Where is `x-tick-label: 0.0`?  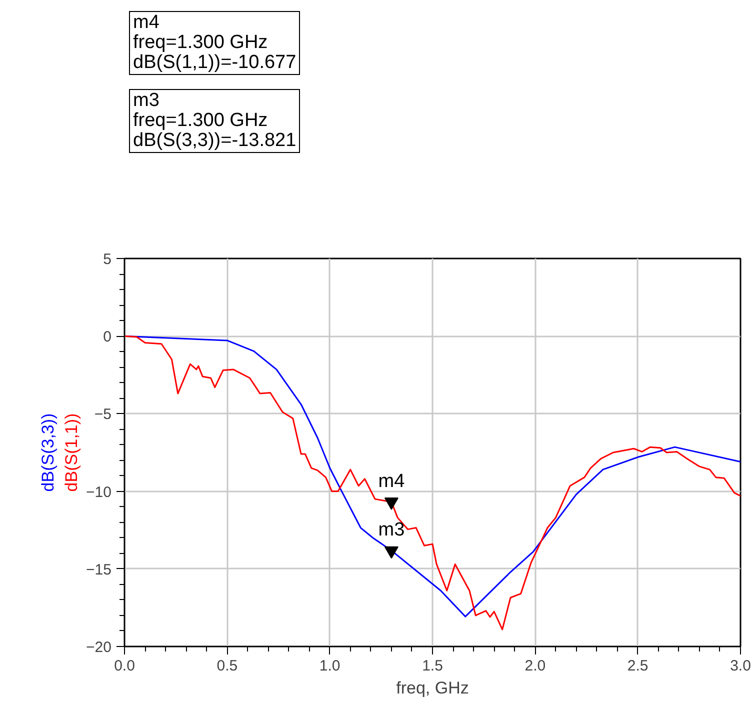
x-tick-label: 0.0 is located at coordinates (124, 666).